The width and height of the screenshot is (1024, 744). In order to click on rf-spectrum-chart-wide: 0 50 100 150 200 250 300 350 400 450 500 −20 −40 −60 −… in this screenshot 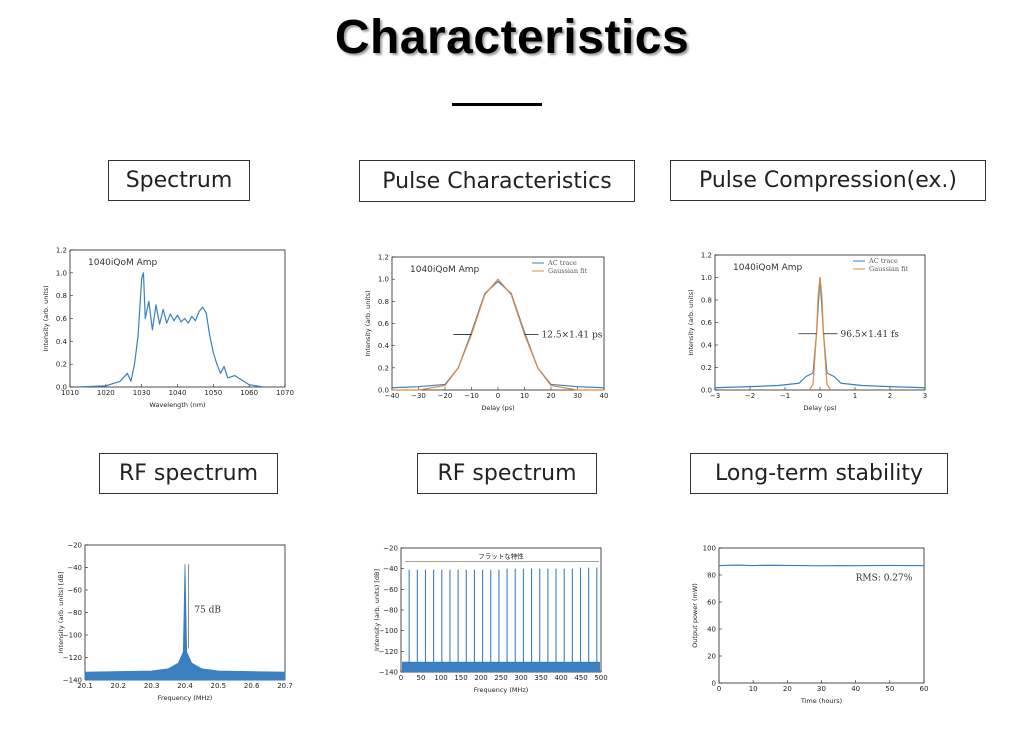, I will do `click(490, 620)`.